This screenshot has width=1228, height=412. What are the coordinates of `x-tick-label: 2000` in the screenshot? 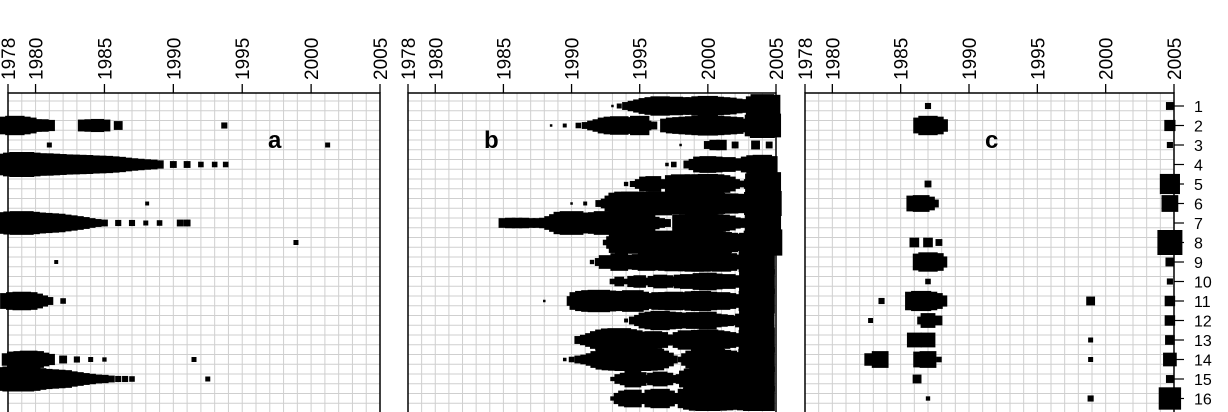 It's located at (312, 59).